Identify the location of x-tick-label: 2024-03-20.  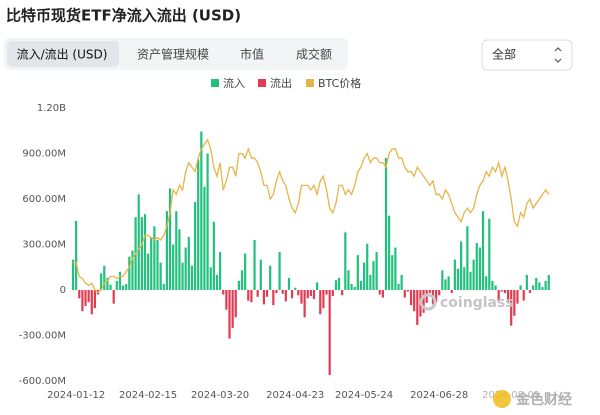
(220, 395).